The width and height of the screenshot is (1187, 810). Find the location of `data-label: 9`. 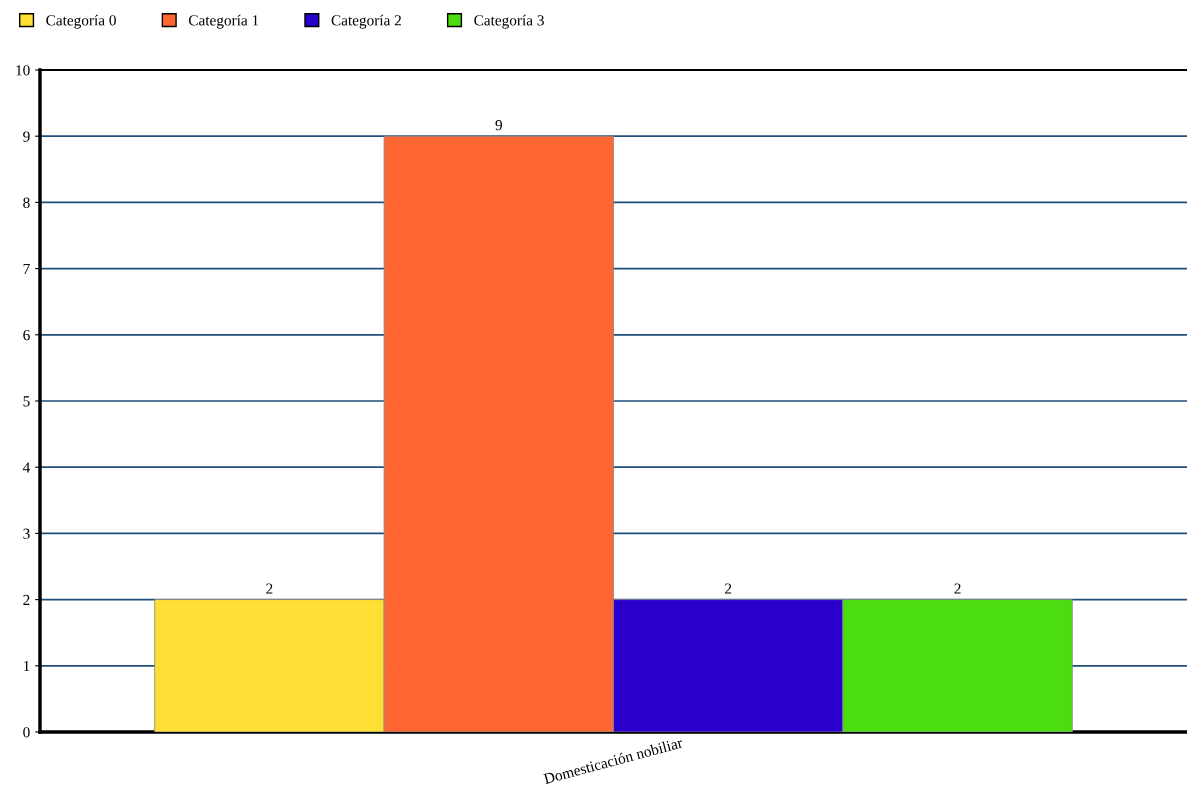

data-label: 9 is located at coordinates (498, 125).